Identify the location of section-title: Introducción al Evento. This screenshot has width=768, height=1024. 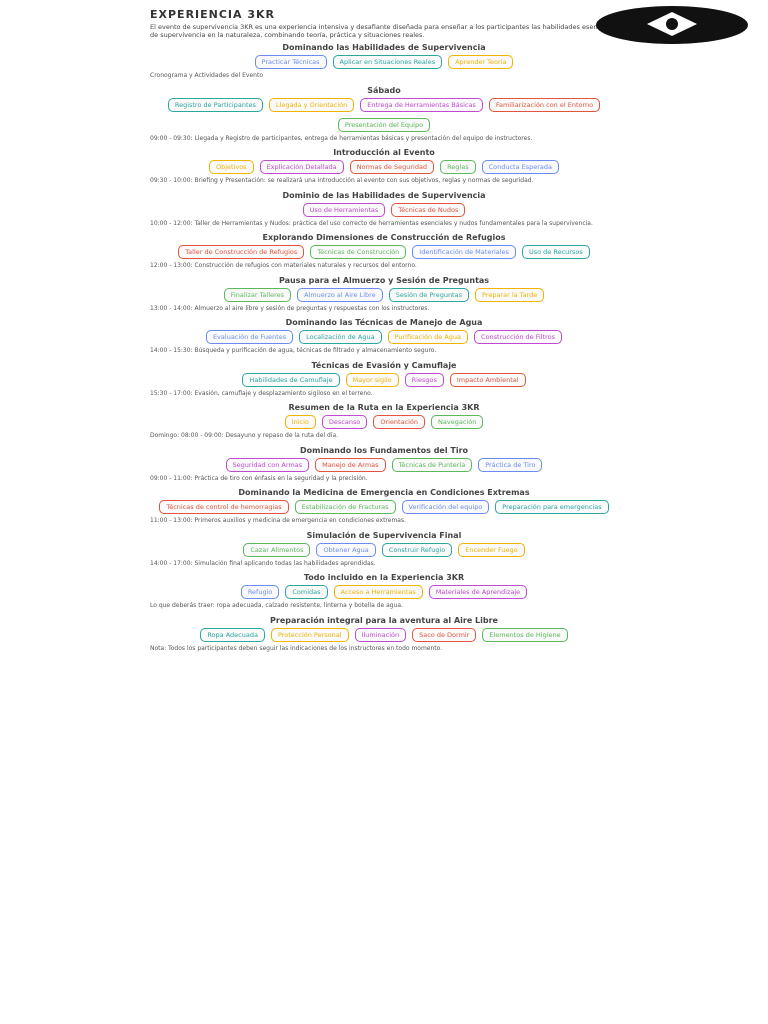
(384, 152).